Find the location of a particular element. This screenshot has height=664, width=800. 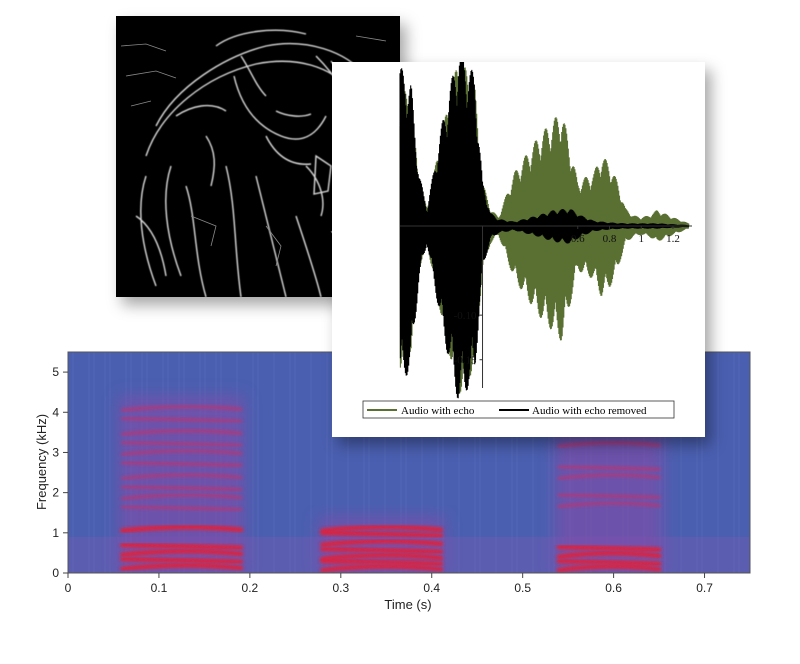

spectrogram-x-tick-label: 0.1 is located at coordinates (159, 588).